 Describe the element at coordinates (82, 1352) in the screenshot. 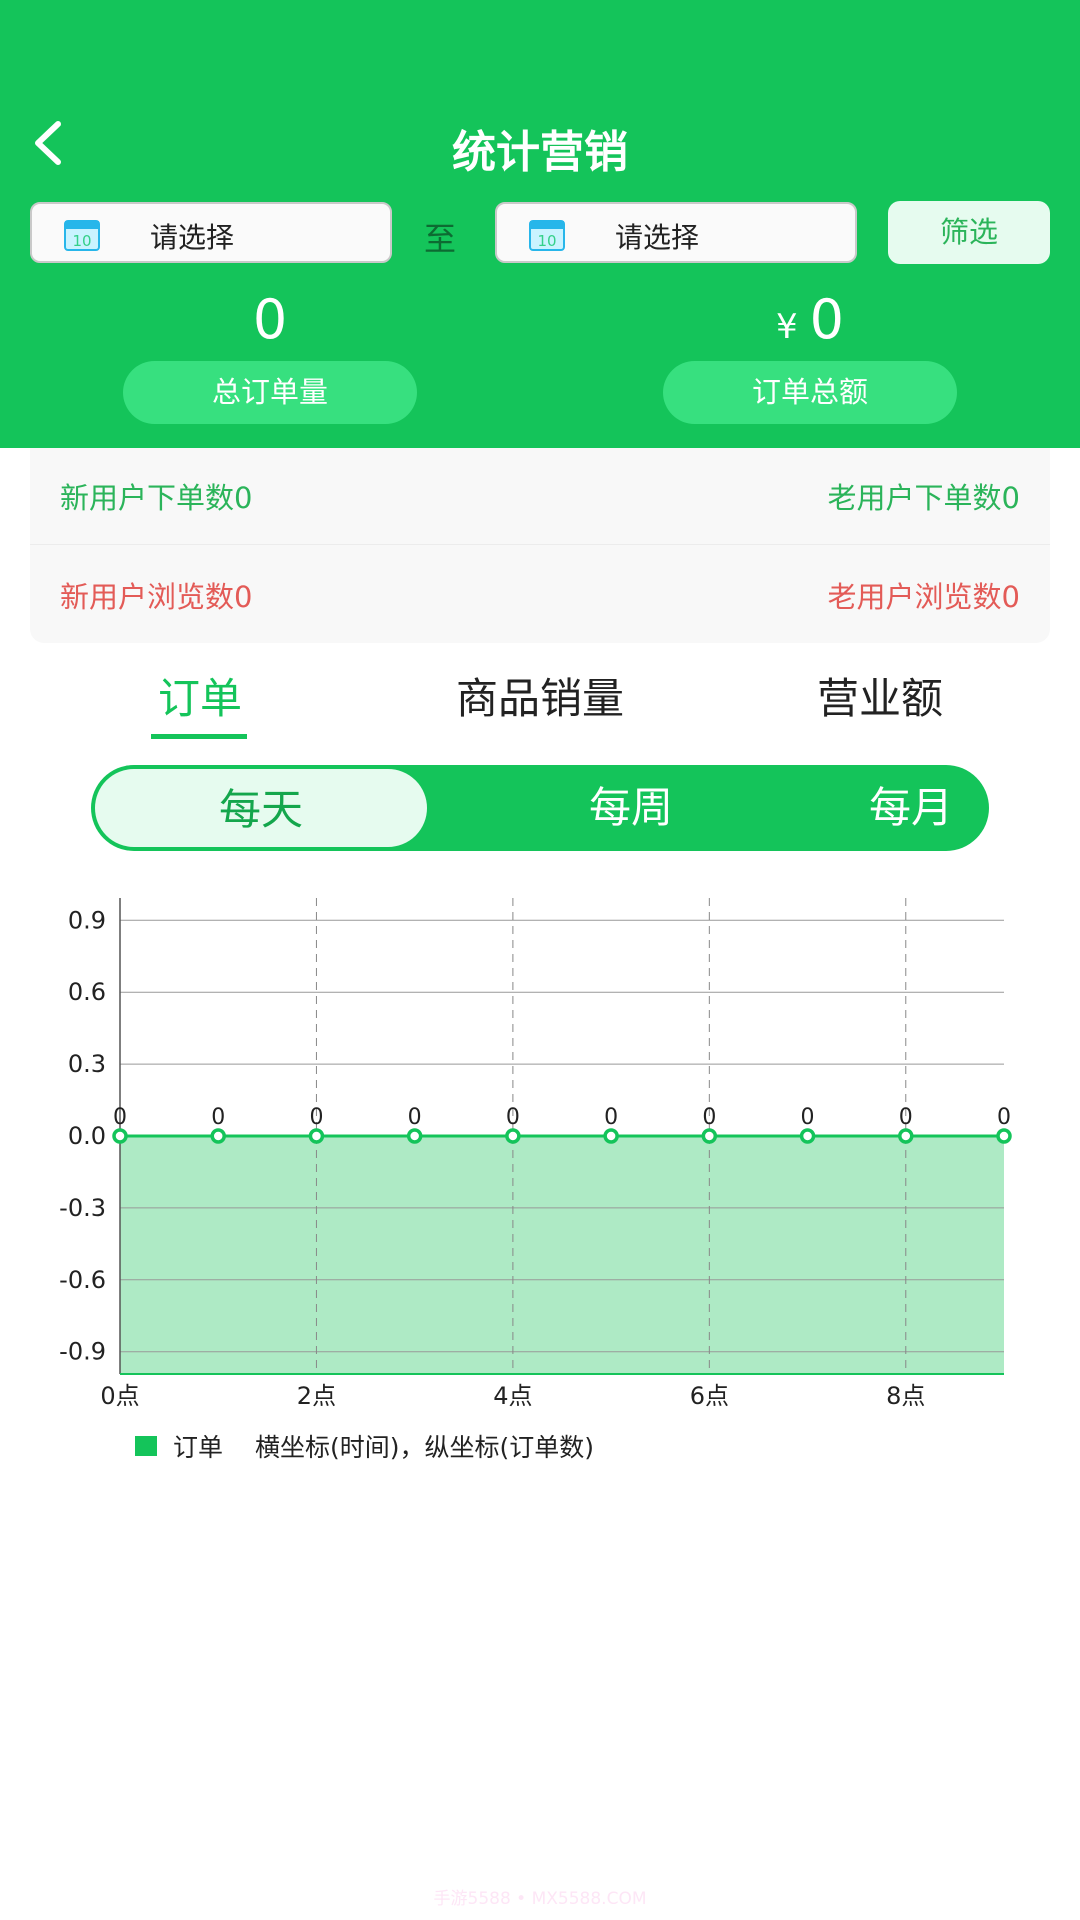

I see `y-tick-label: -0.9` at that location.